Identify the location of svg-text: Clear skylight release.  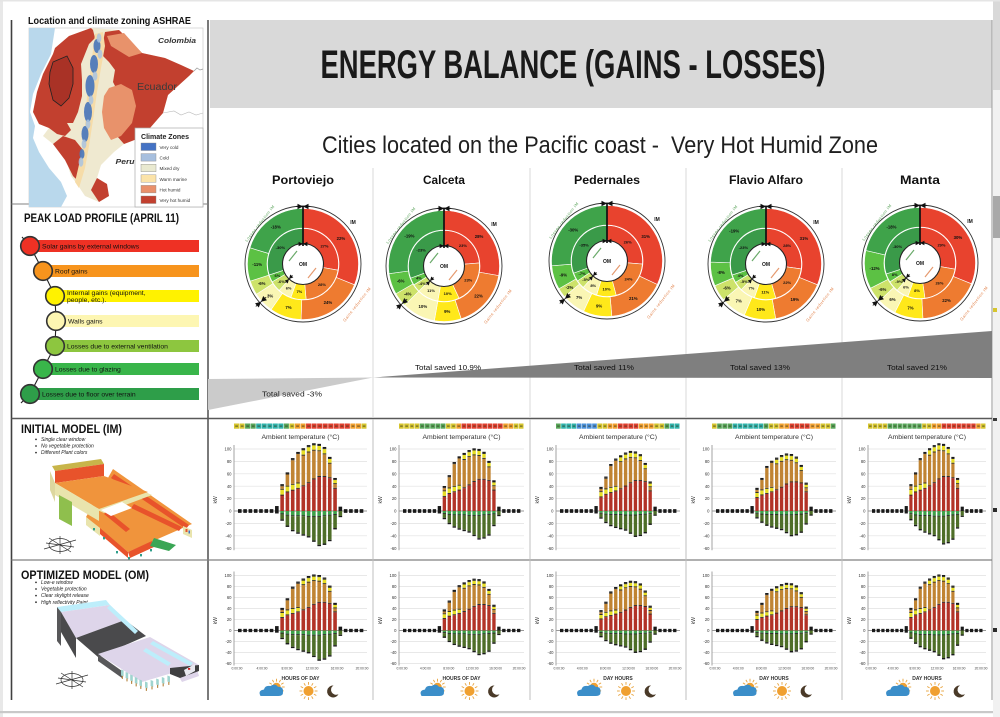
(65, 596).